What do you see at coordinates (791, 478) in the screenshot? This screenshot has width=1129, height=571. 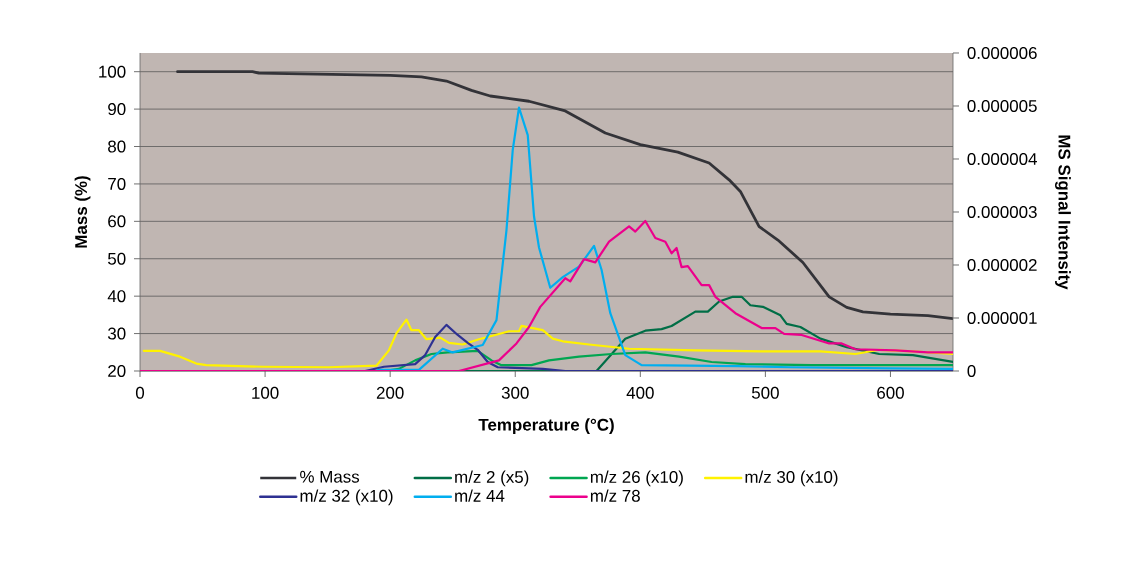 I see `legend-label: m/z 30 (x10)` at bounding box center [791, 478].